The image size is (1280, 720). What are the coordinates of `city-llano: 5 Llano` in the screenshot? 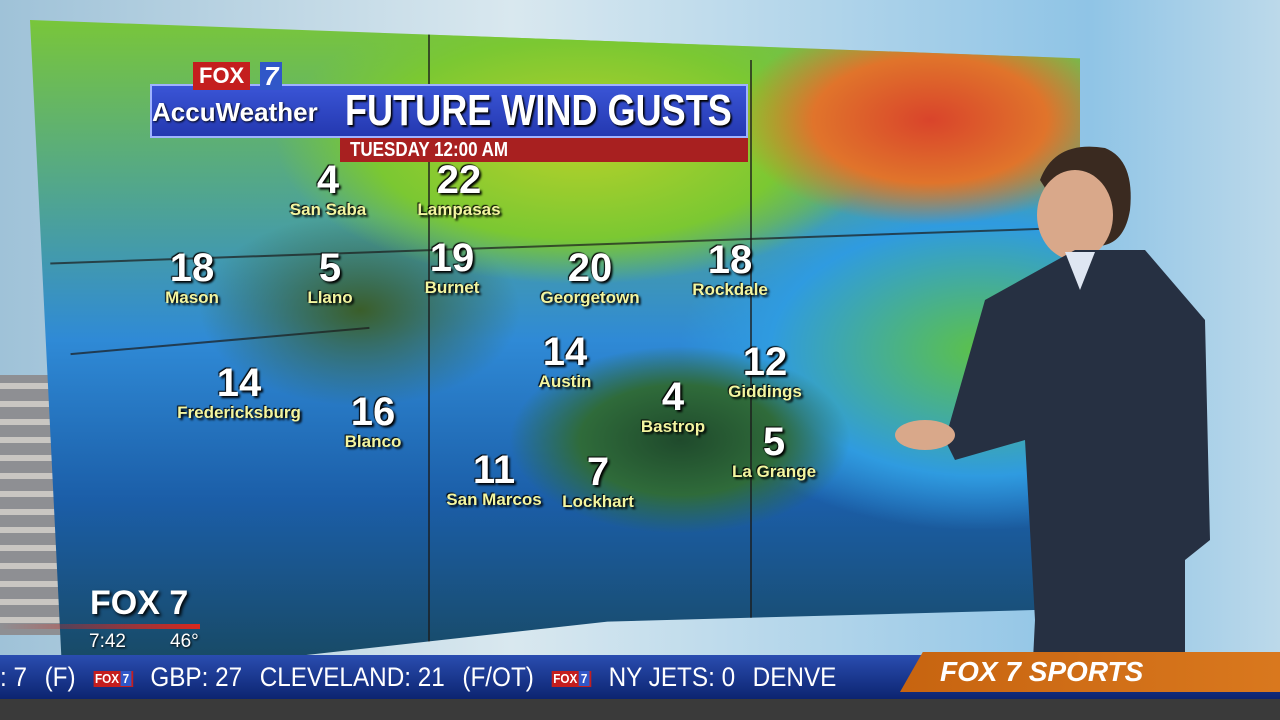 It's located at (329, 278).